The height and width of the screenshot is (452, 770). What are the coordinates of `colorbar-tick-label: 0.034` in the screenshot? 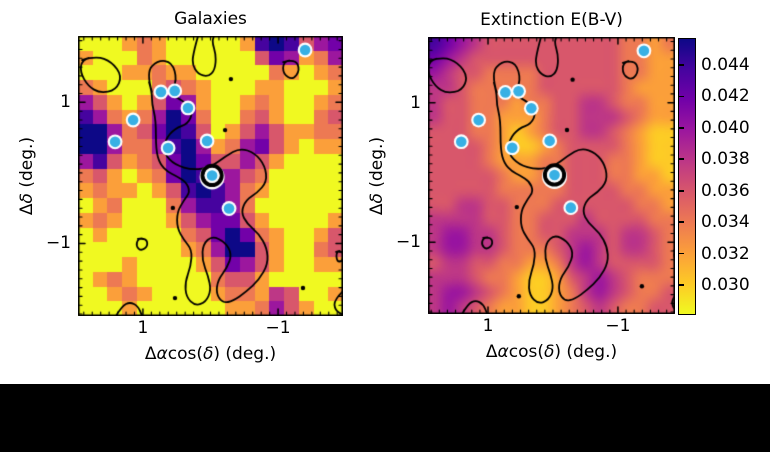 It's located at (725, 222).